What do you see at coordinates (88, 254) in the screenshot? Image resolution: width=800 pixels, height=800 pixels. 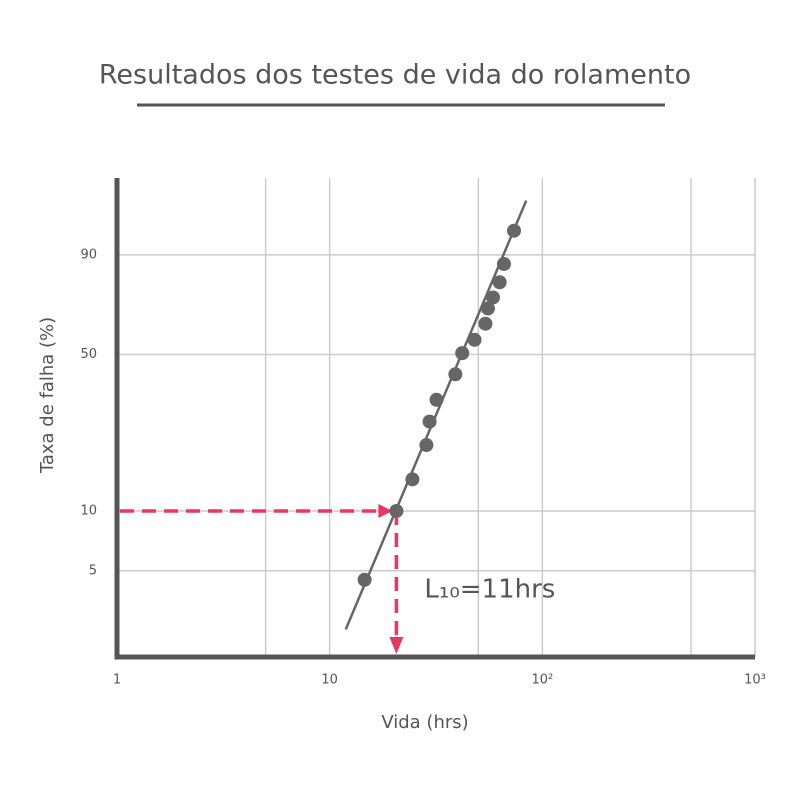 I see `y-tick-label: 90` at bounding box center [88, 254].